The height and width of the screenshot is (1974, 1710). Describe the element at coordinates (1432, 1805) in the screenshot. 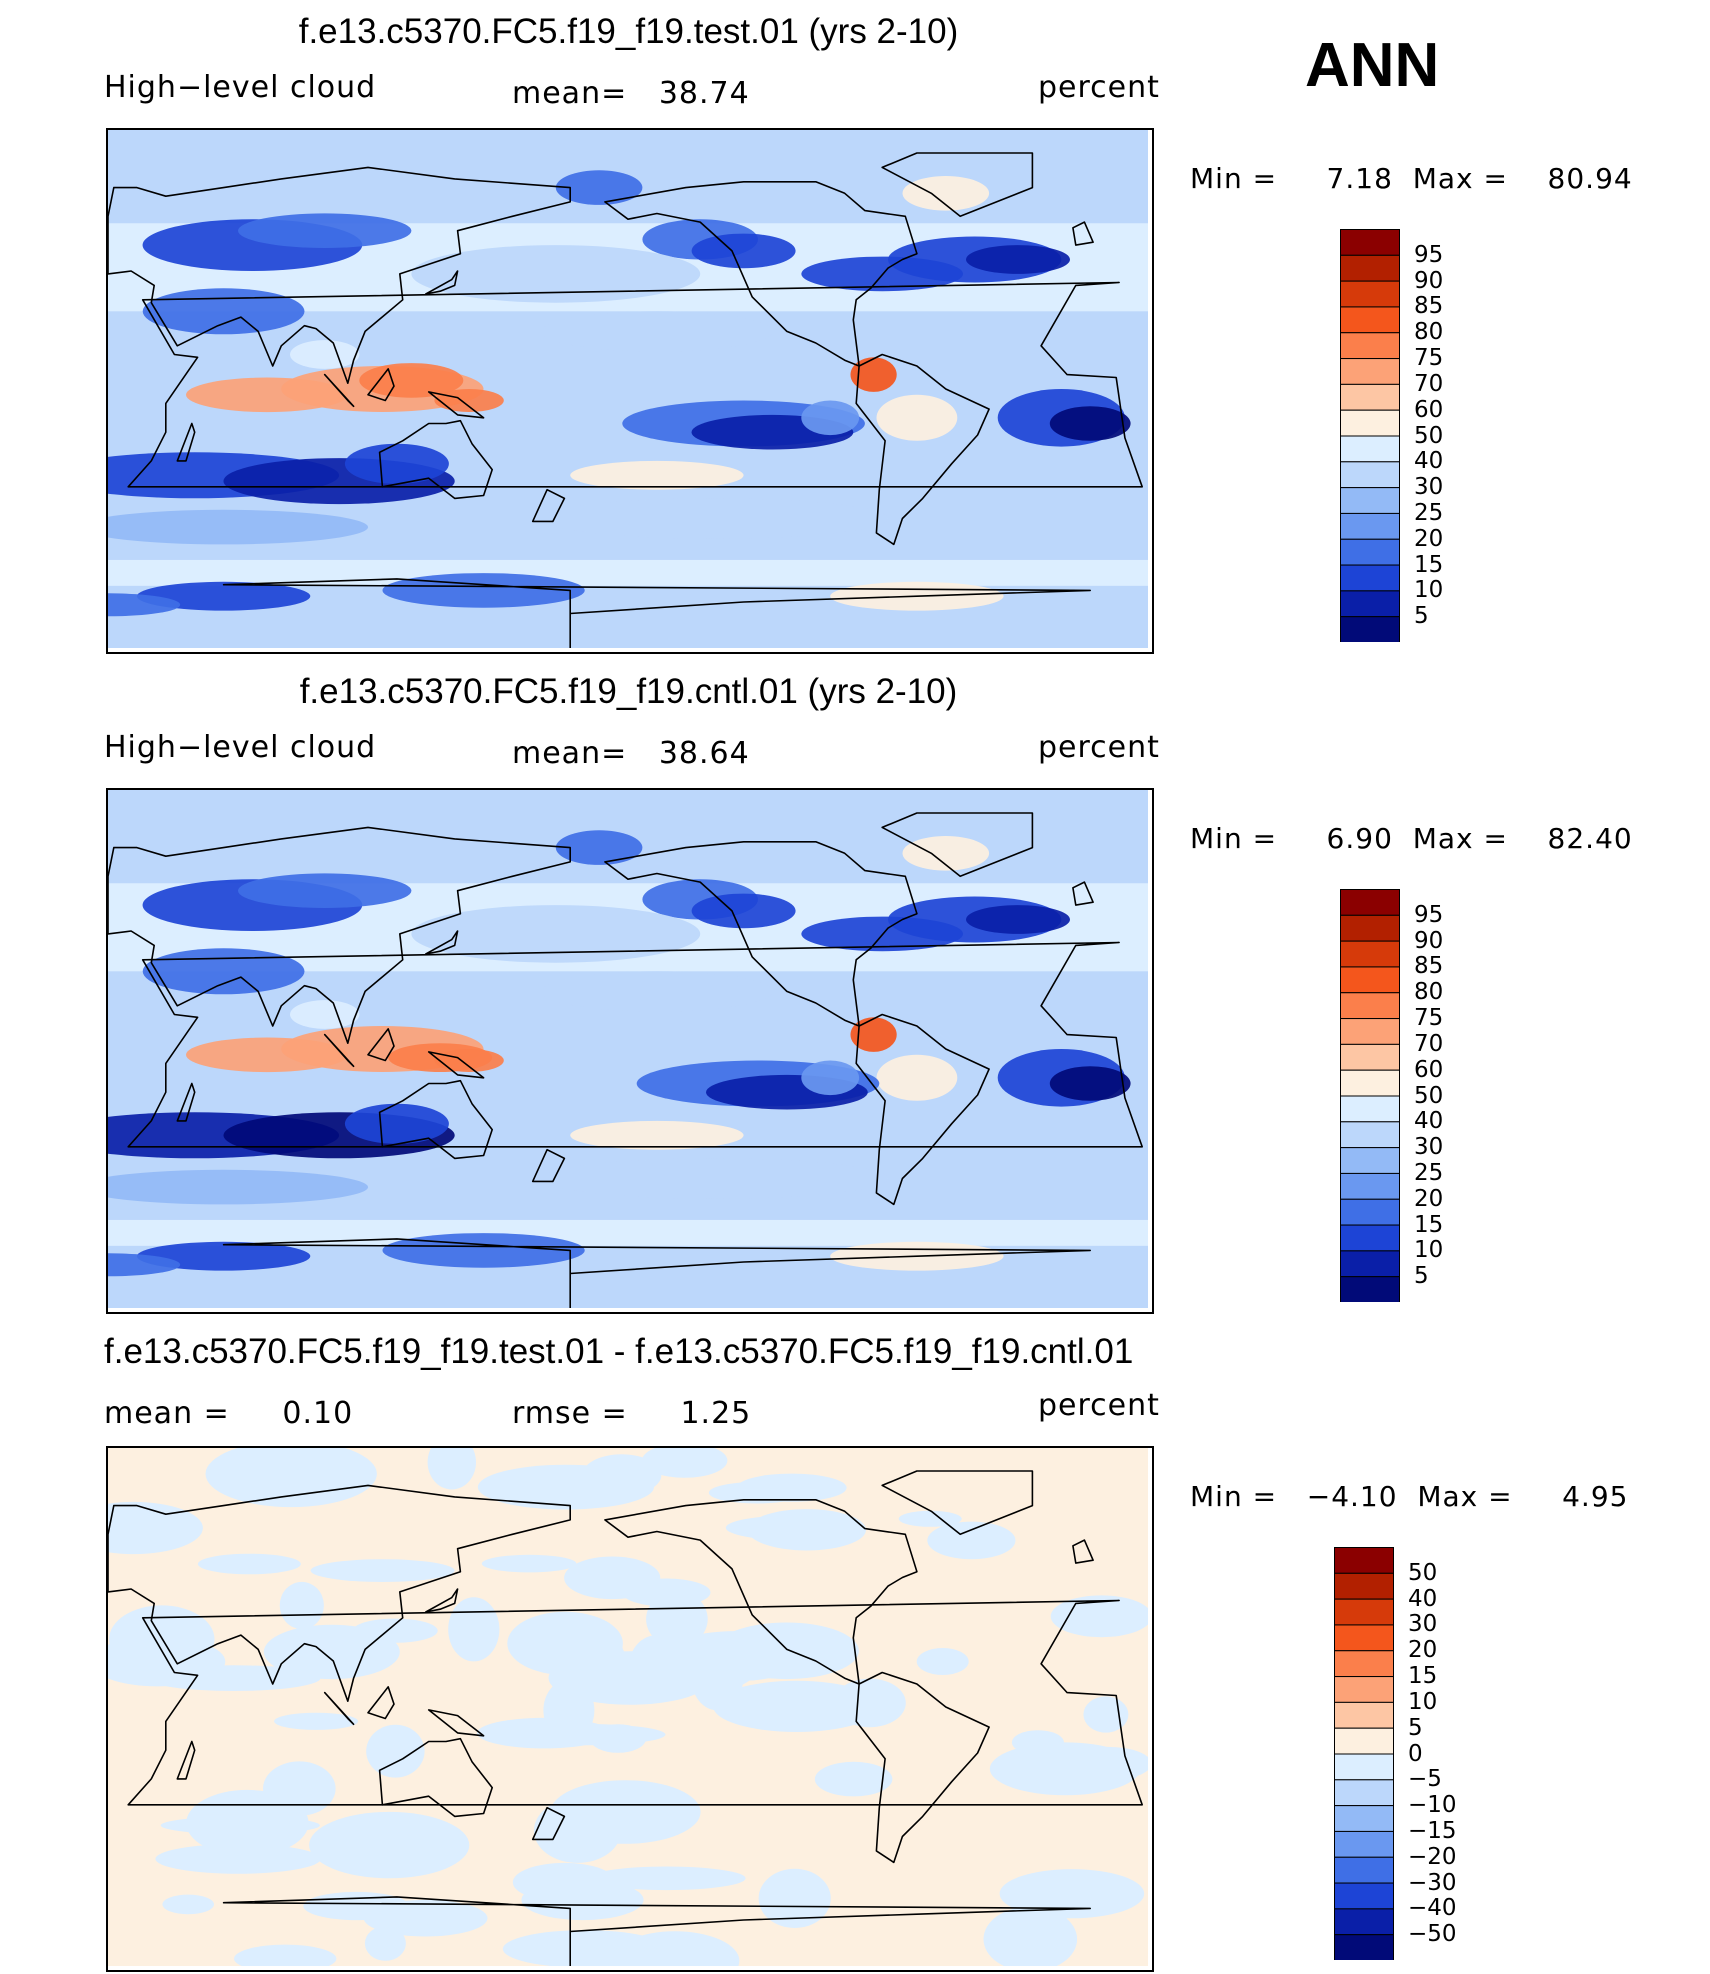

I see `colorbar-tick-label: −10` at that location.